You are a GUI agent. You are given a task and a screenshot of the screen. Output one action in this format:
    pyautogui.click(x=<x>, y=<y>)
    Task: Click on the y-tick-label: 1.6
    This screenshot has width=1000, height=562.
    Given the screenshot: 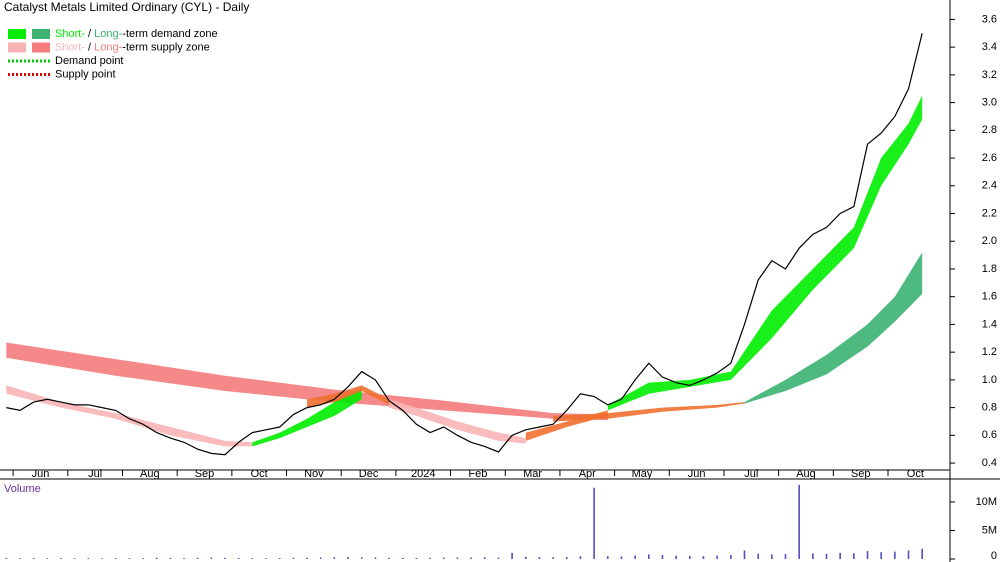 What is the action you would take?
    pyautogui.click(x=989, y=297)
    